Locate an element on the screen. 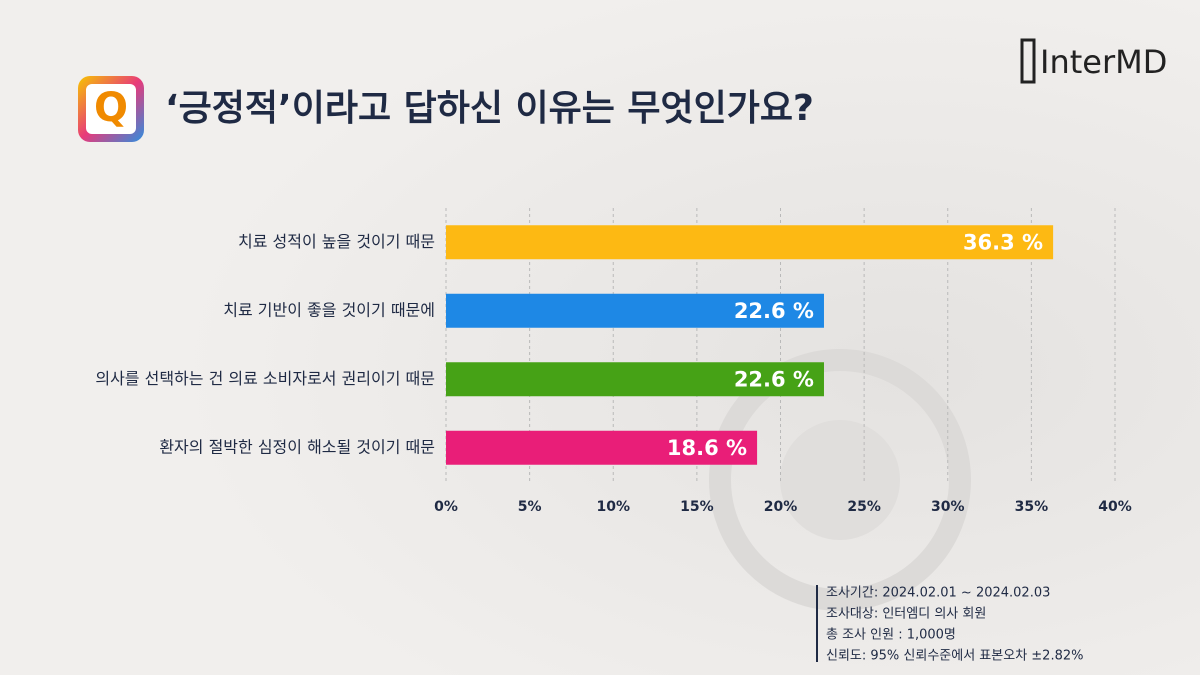 Image resolution: width=1200 pixels, height=679 pixels. logo: InterMD is located at coordinates (1103, 62).